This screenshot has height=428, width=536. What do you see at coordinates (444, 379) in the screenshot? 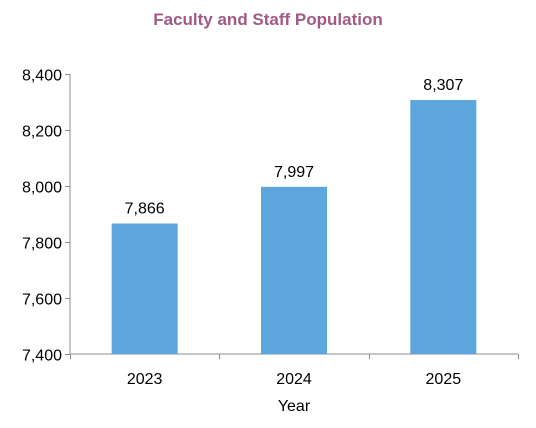
I see `x-tick-label-2025: 2025` at bounding box center [444, 379].